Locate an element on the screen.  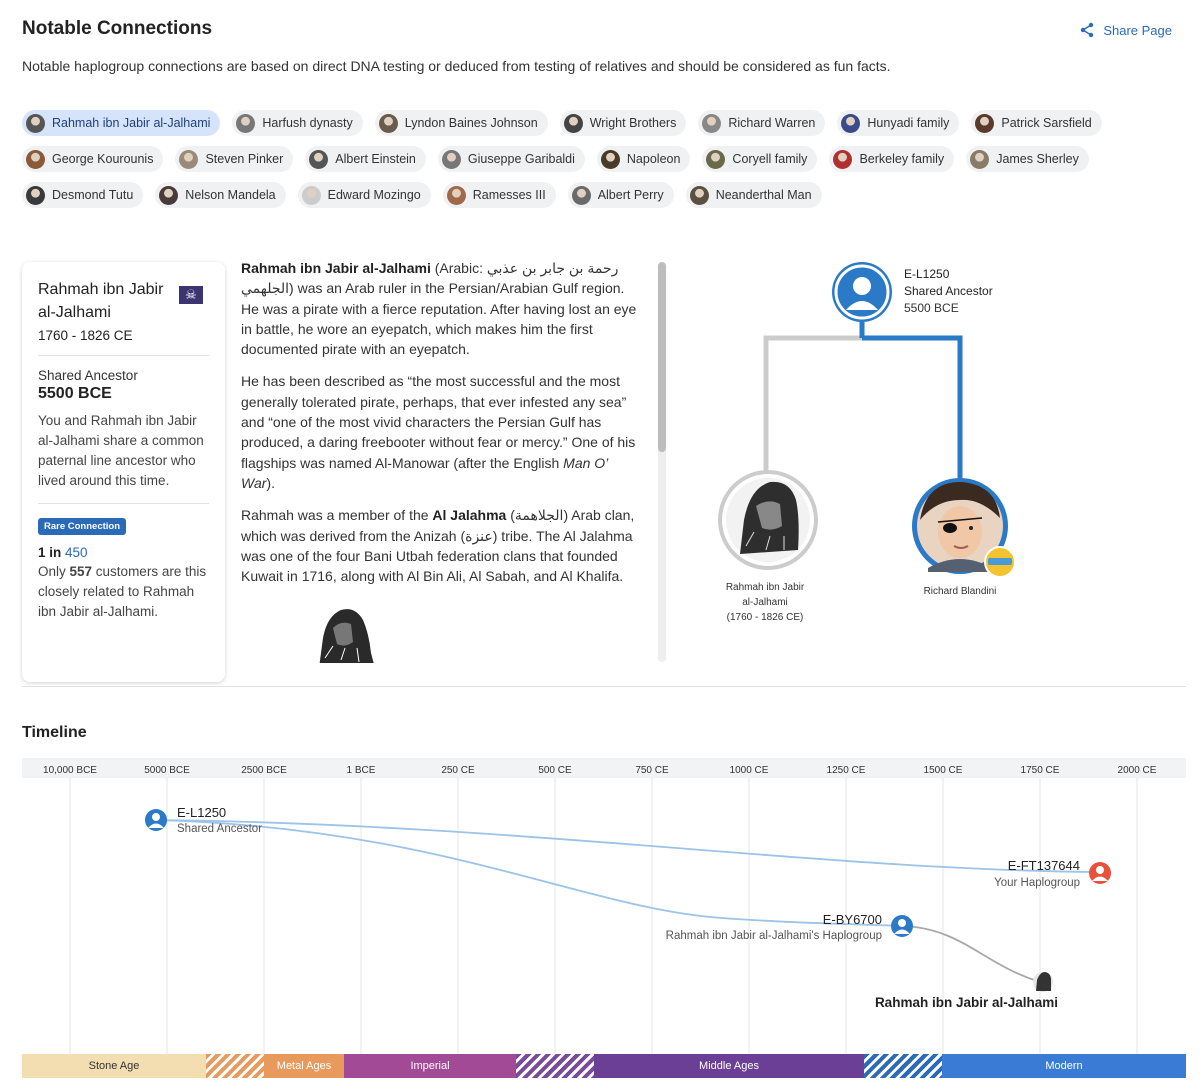
chip-label: George Kourounis is located at coordinates (103, 159).